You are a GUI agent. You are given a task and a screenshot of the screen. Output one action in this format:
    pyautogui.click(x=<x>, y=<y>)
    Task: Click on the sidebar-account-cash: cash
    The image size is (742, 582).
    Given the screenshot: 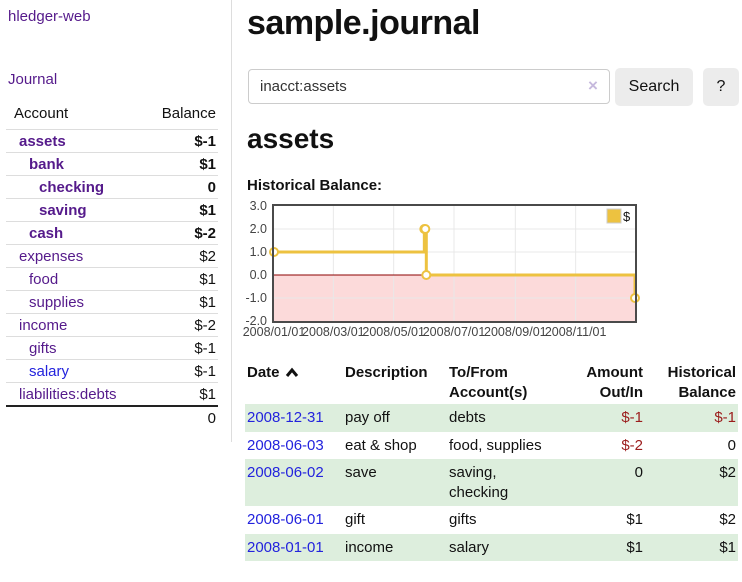 What is the action you would take?
    pyautogui.click(x=46, y=233)
    